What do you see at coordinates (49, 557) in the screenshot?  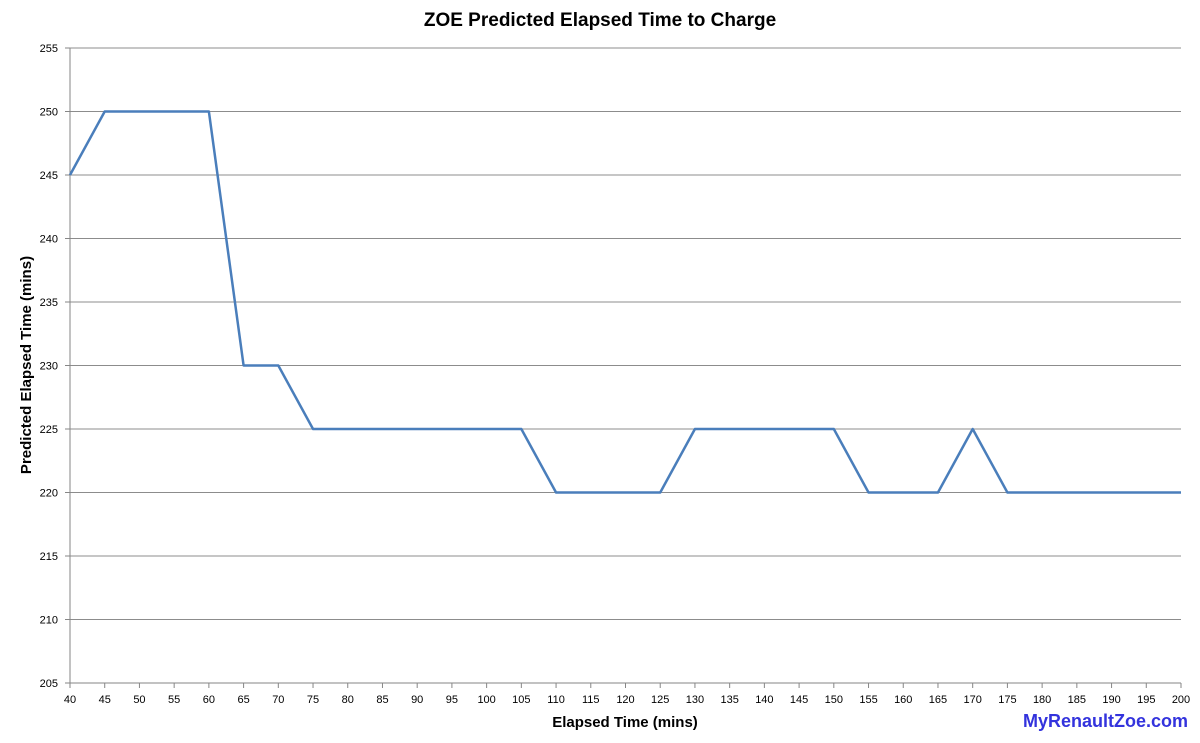 I see `y-tick-label: 215` at bounding box center [49, 557].